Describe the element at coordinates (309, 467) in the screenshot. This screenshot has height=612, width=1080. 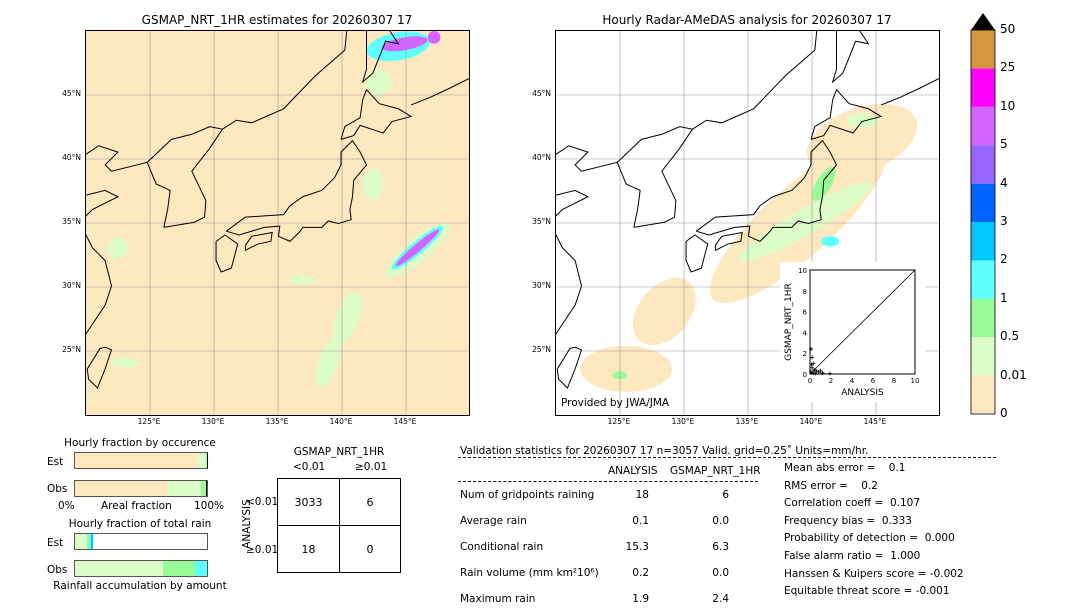
I see `col-label-0: <0.01` at that location.